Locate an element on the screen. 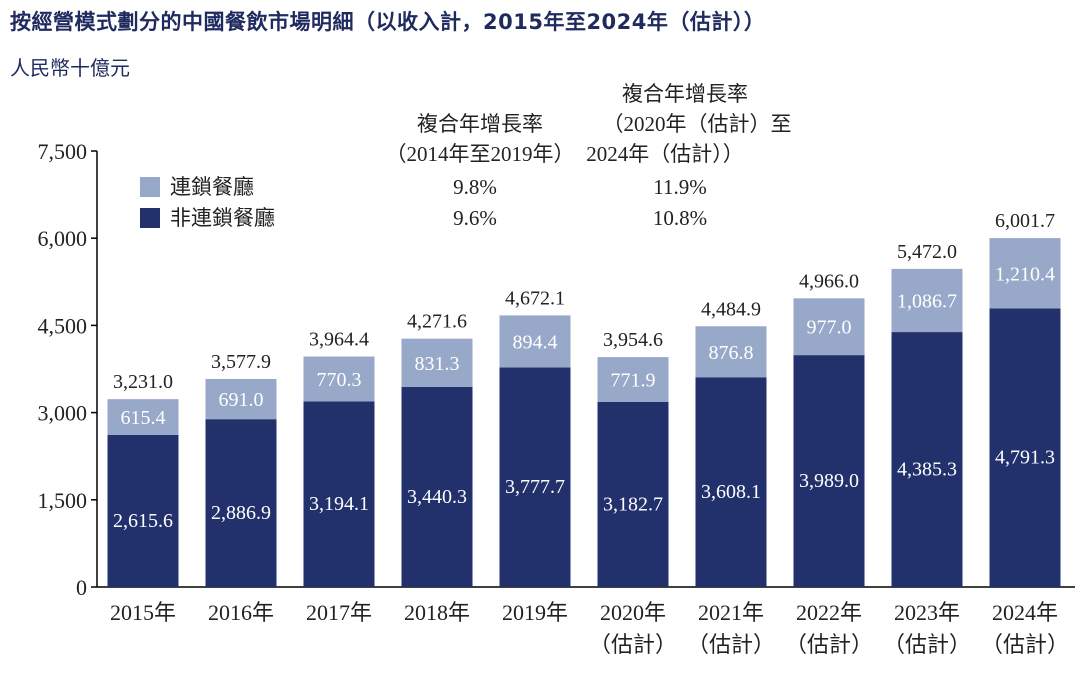  data-label-chain: 615.4 is located at coordinates (143, 418).